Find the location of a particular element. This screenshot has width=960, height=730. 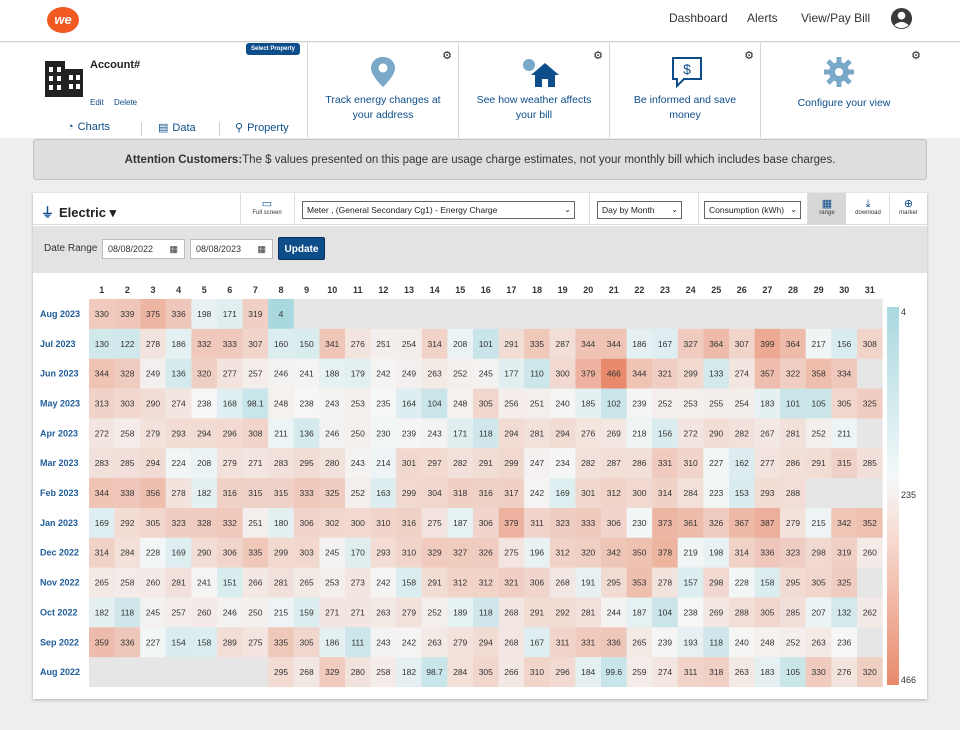

card-track-energy: ⚙ Track energy changes at your address is located at coordinates (382, 90).